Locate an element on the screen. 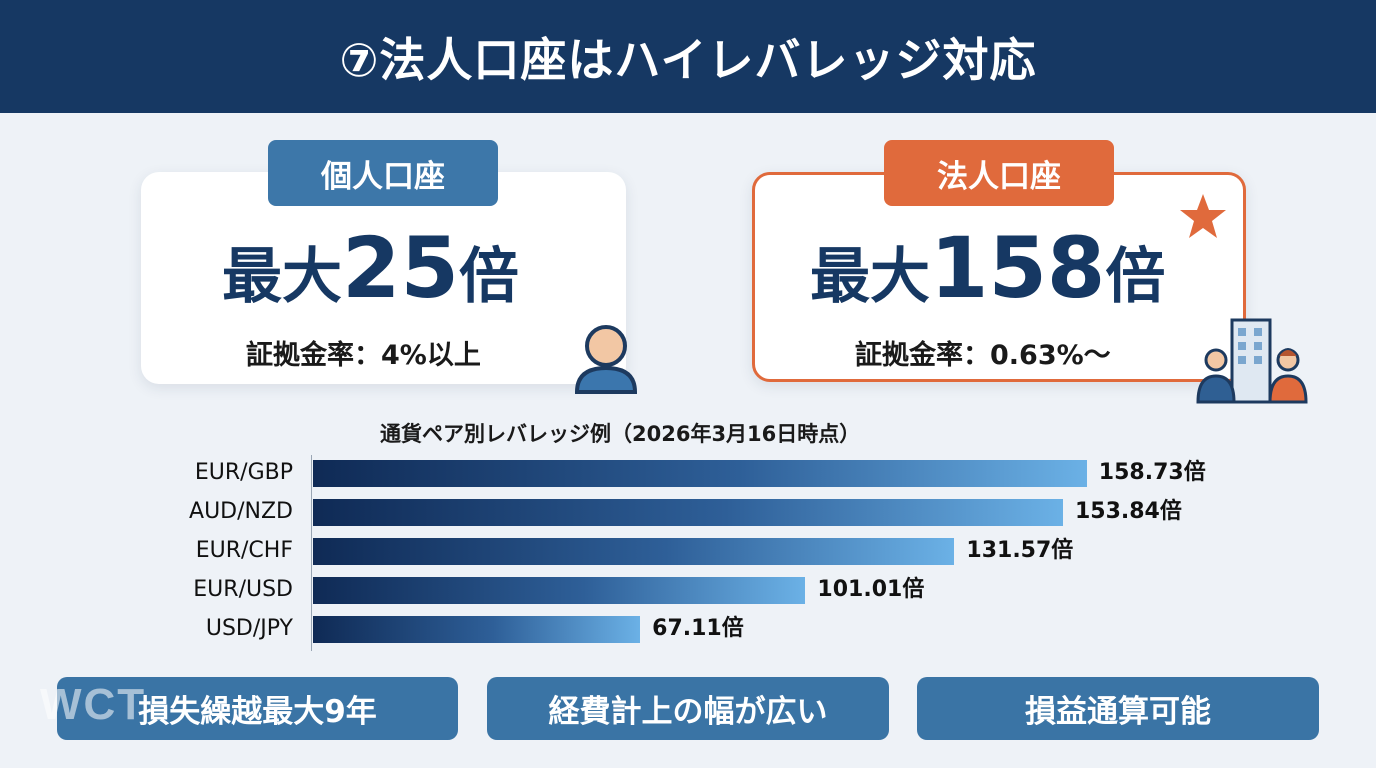 This screenshot has height=768, width=1376. bar-row: EUR/USD 101.01倍 is located at coordinates (740, 590).